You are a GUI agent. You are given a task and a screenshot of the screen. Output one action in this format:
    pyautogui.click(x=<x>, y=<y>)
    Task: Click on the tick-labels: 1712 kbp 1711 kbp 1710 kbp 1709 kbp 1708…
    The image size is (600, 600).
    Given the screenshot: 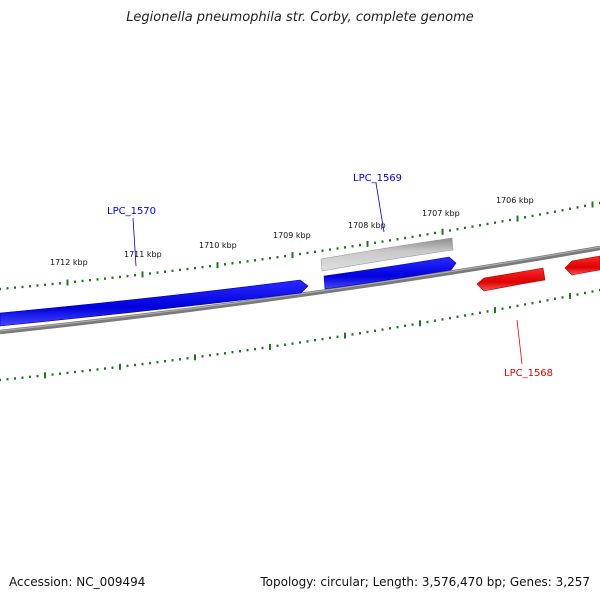 What is the action you would take?
    pyautogui.click(x=292, y=231)
    